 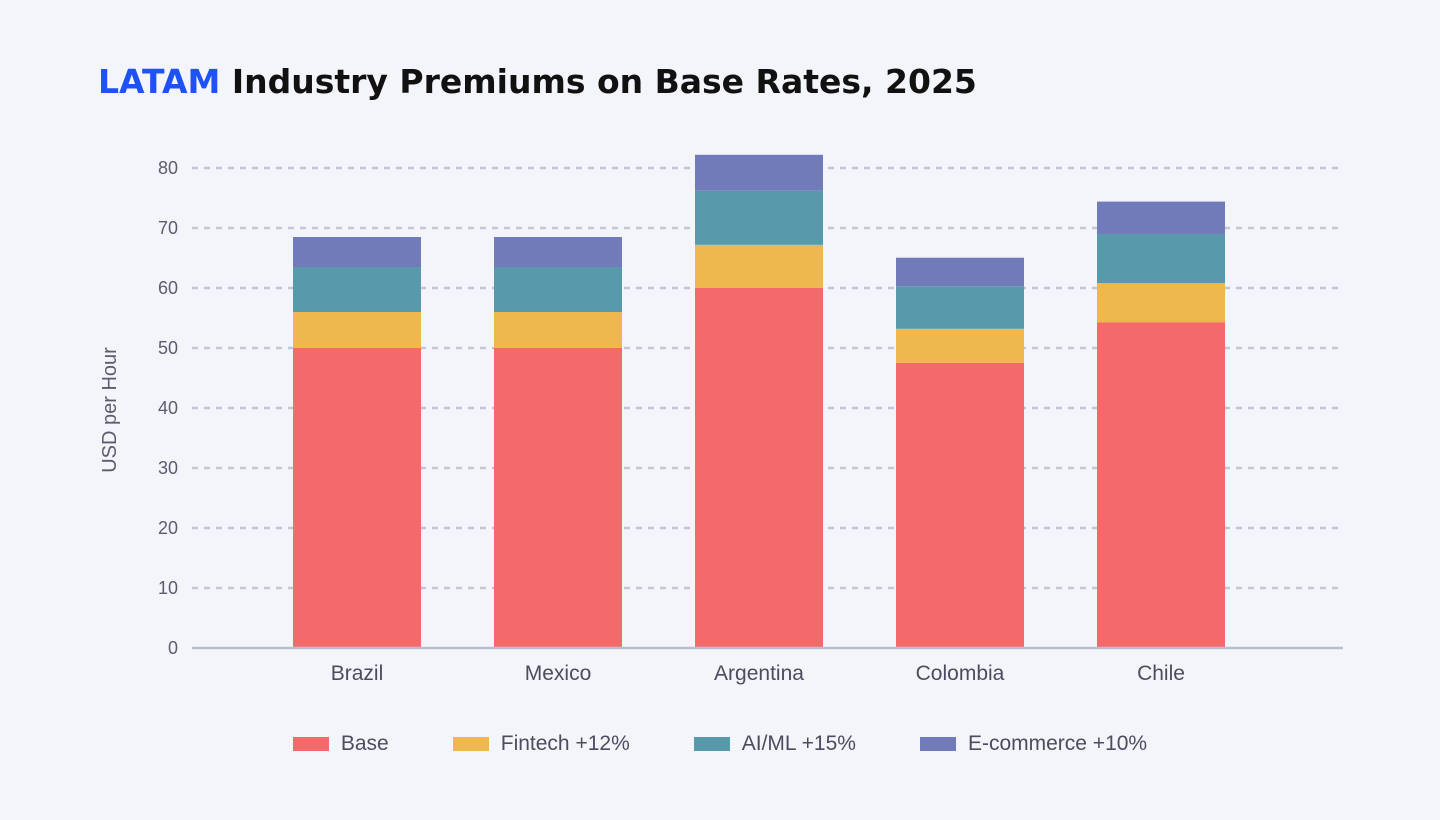 I want to click on legend-item: Fintech +12%, so click(x=541, y=744).